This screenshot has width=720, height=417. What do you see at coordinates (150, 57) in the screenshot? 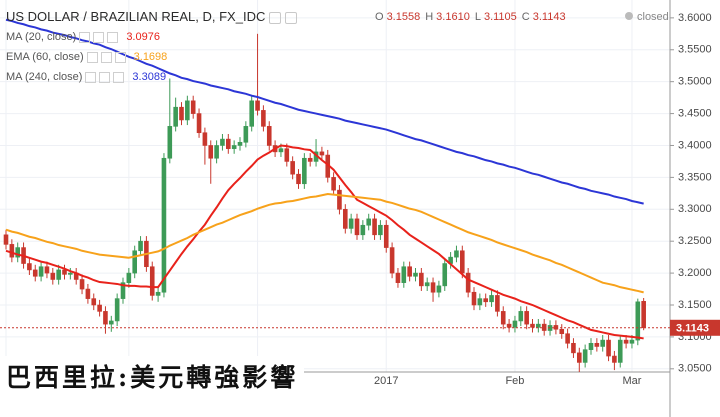
I see `legend-value: 3.1698` at bounding box center [150, 57].